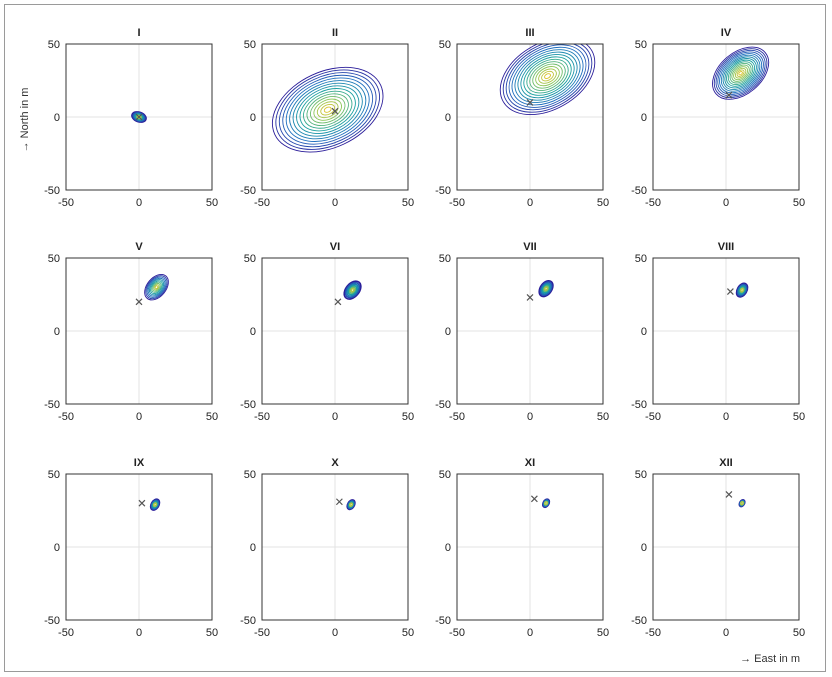 Image resolution: width=832 pixels, height=677 pixels. I want to click on panel-title: II, so click(335, 33).